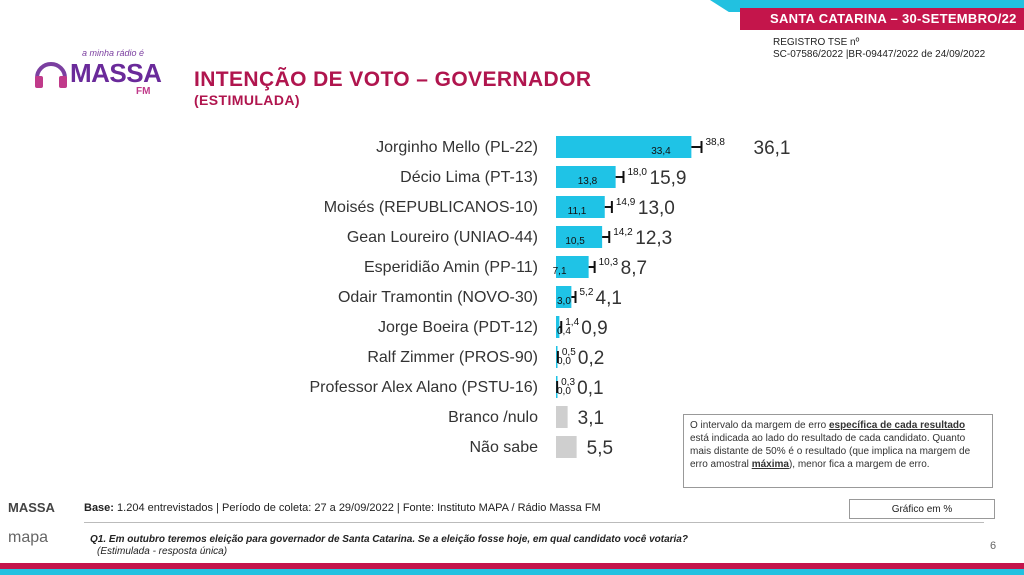  What do you see at coordinates (51, 75) in the screenshot?
I see `headphones-icon` at bounding box center [51, 75].